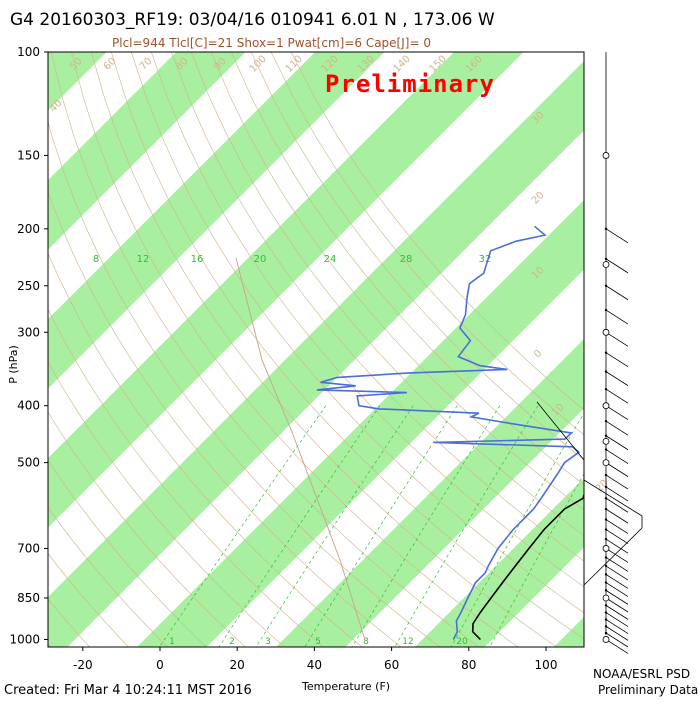 Image resolution: width=700 pixels, height=704 pixels. I want to click on temperature-tick-label: 100, so click(546, 665).